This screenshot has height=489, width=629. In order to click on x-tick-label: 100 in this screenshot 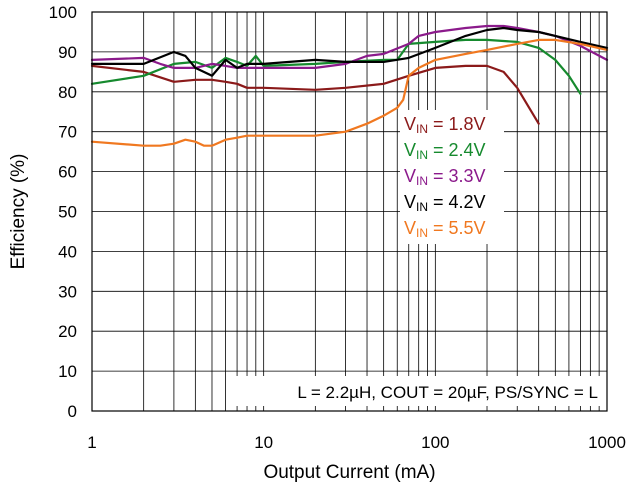, I will do `click(435, 442)`.